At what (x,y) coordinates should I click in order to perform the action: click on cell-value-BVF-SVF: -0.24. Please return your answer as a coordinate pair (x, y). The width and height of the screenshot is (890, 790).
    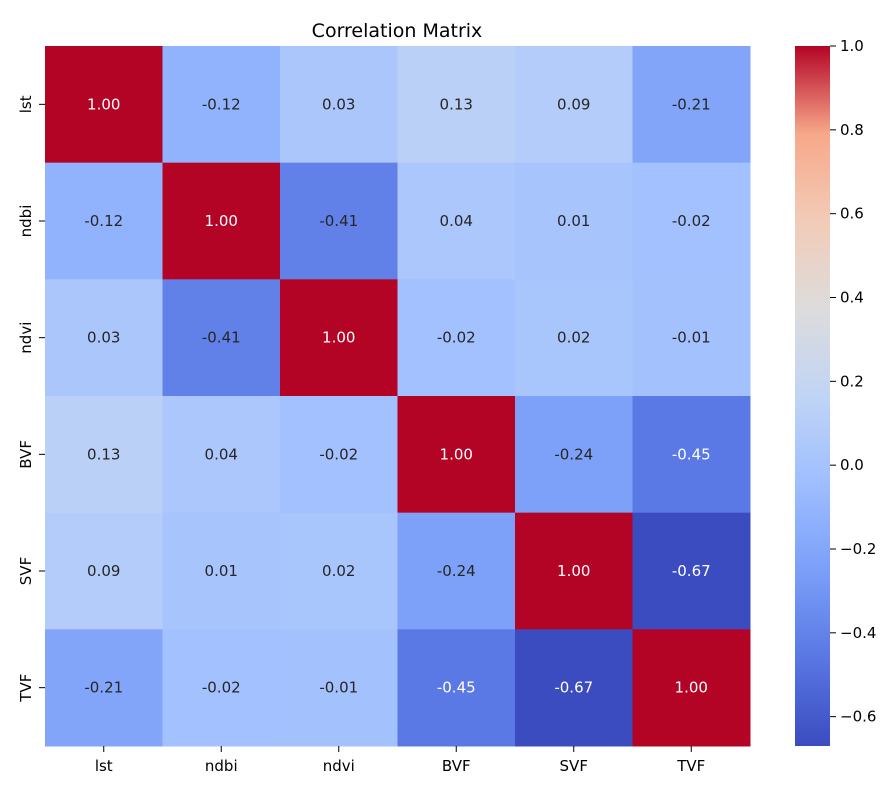
    Looking at the image, I should click on (573, 454).